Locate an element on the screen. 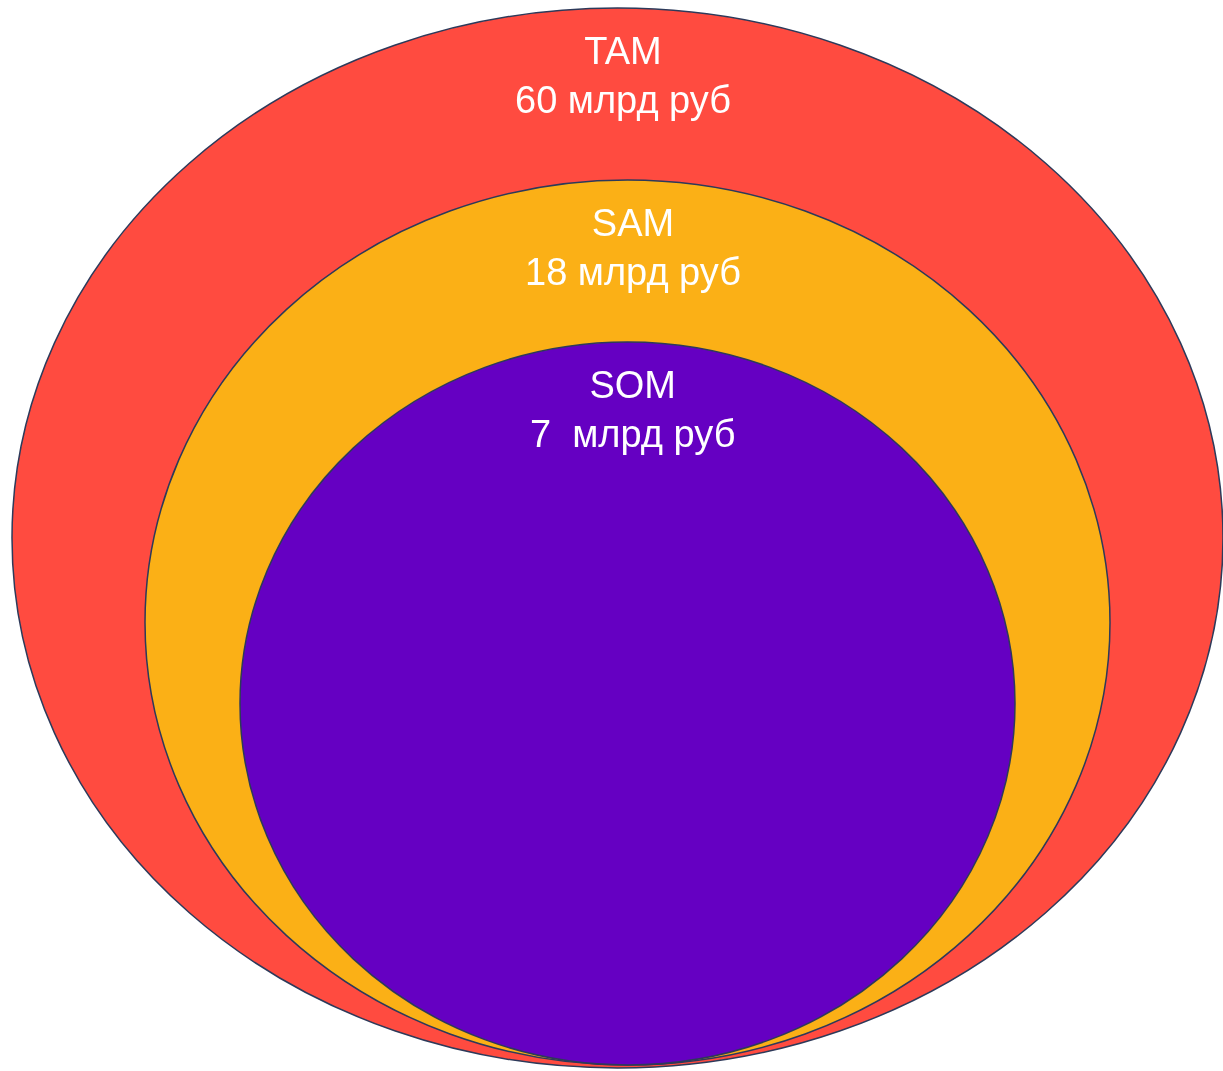 The width and height of the screenshot is (1223, 1071). category-label: SAM is located at coordinates (633, 223).